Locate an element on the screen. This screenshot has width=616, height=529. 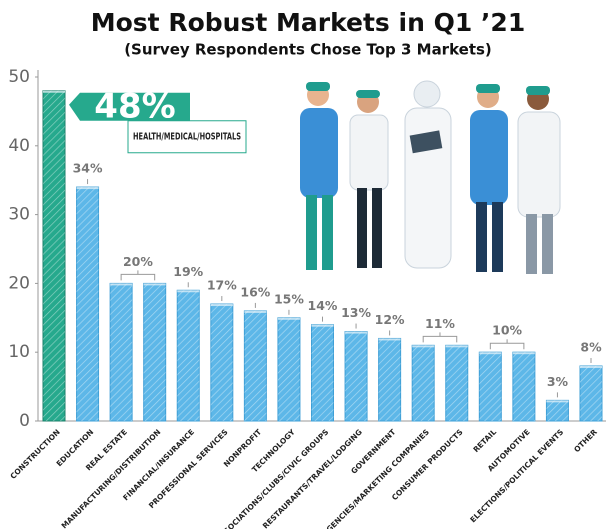
data-label: 20% is located at coordinates (138, 261).